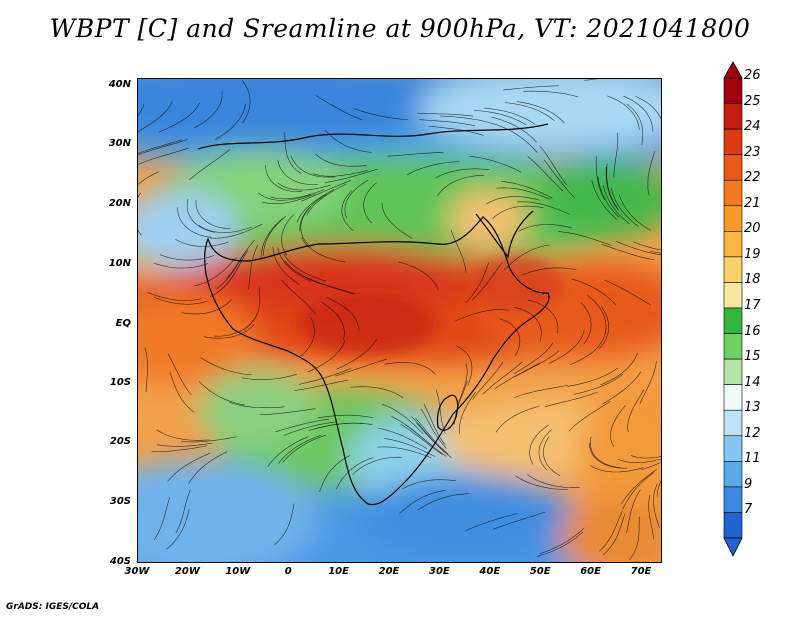  I want to click on lat-tick-label: EQ, so click(123, 323).